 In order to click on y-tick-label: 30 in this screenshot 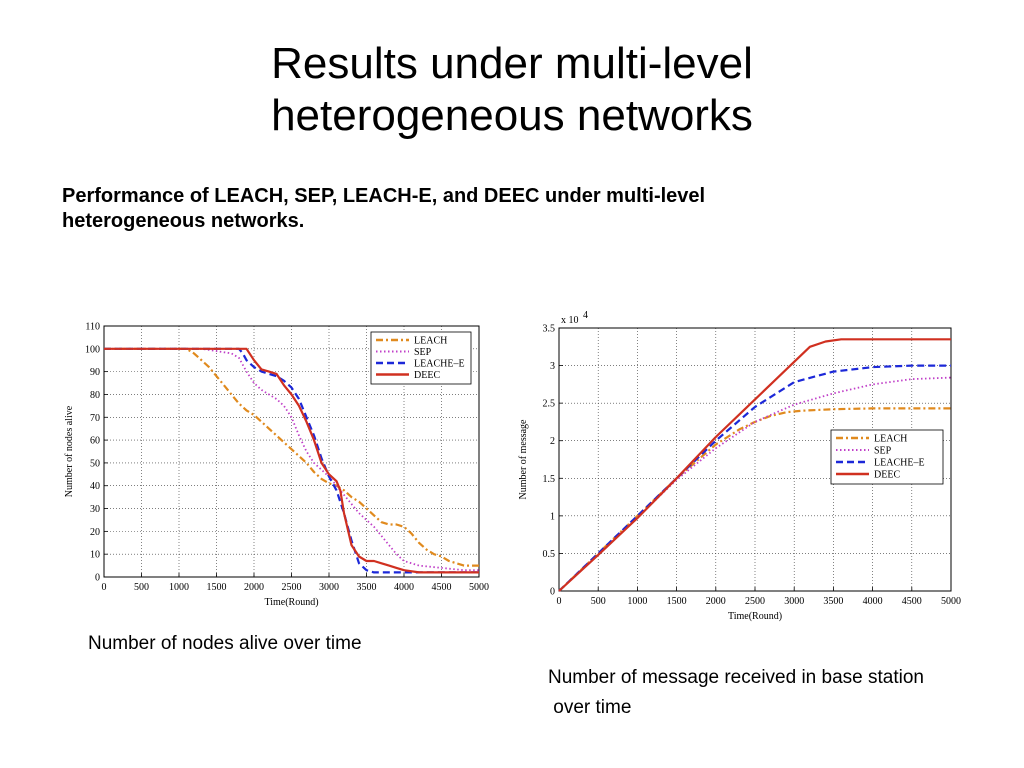, I will do `click(95, 509)`.